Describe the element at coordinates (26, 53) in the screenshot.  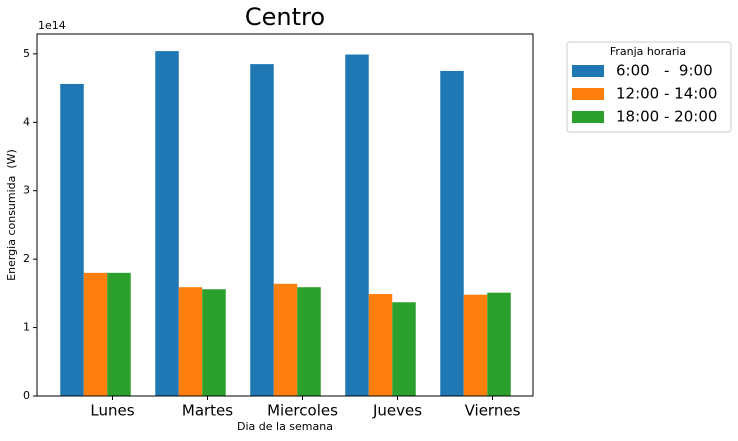
I see `y-tick-label: 5` at that location.